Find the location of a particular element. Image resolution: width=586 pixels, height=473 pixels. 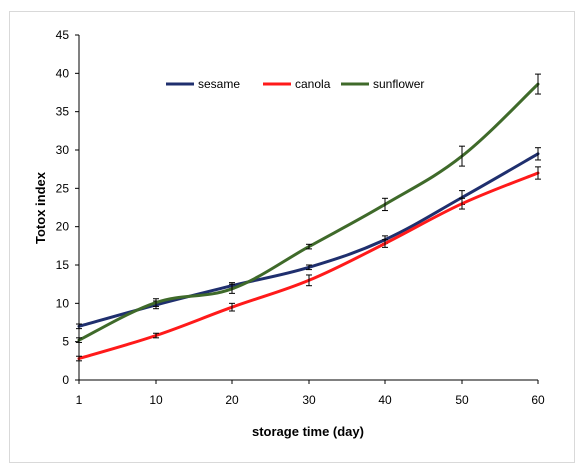

y-tick-label-0: 0 is located at coordinates (65, 380).